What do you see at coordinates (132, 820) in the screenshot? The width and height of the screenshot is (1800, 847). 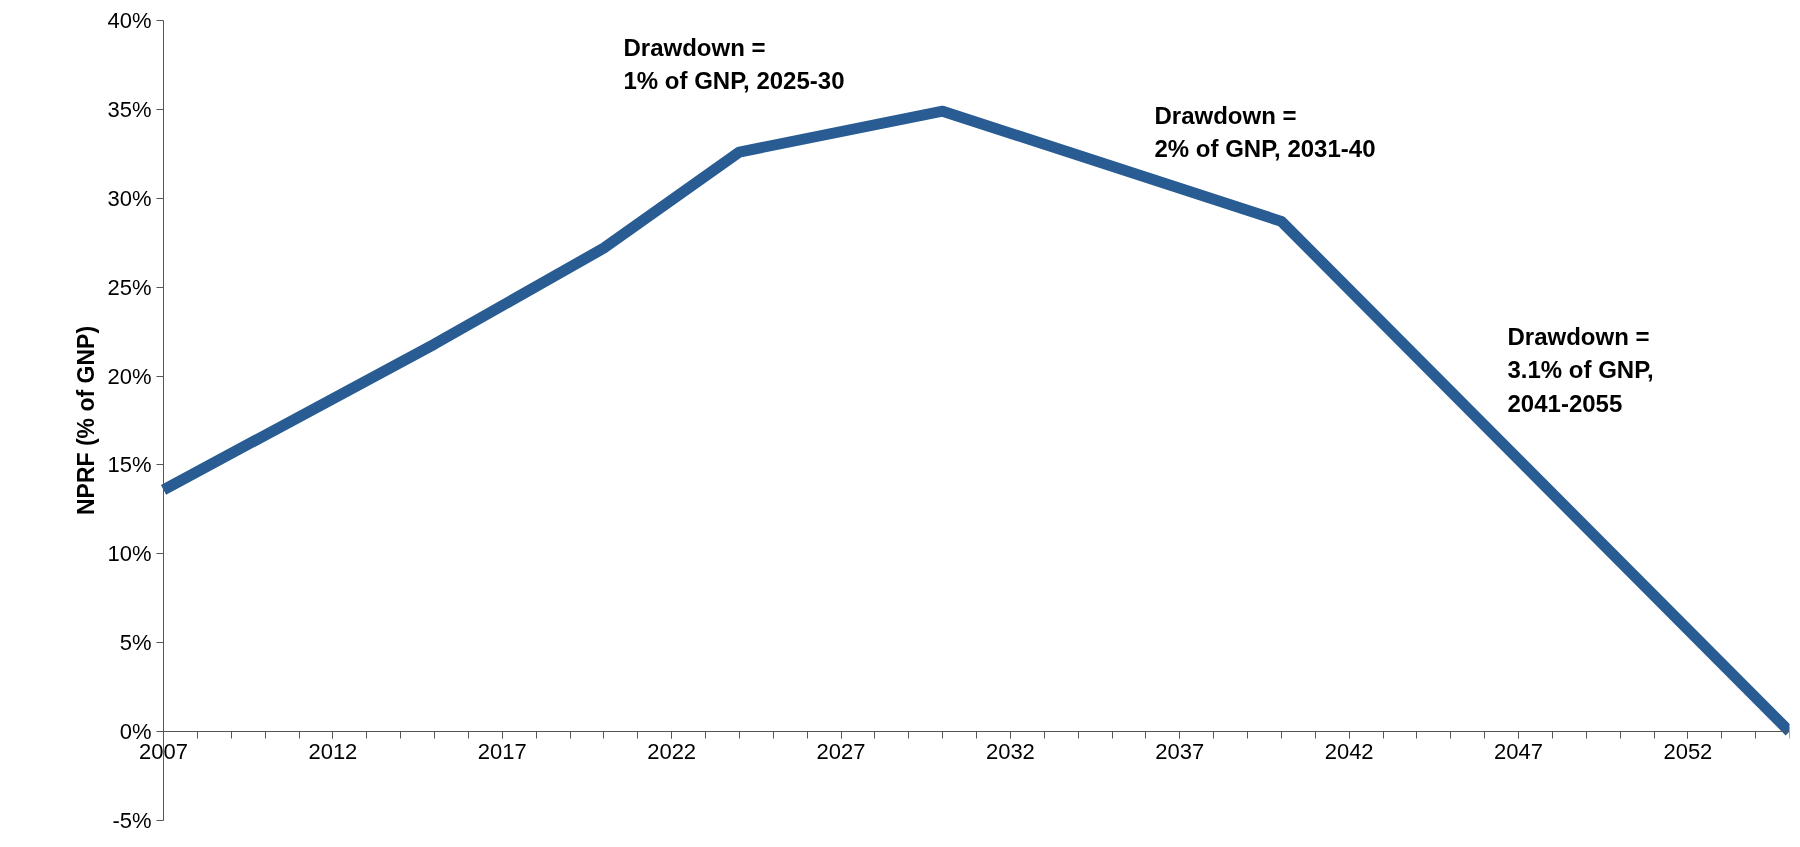 I see `y-tick-label: -5%` at bounding box center [132, 820].